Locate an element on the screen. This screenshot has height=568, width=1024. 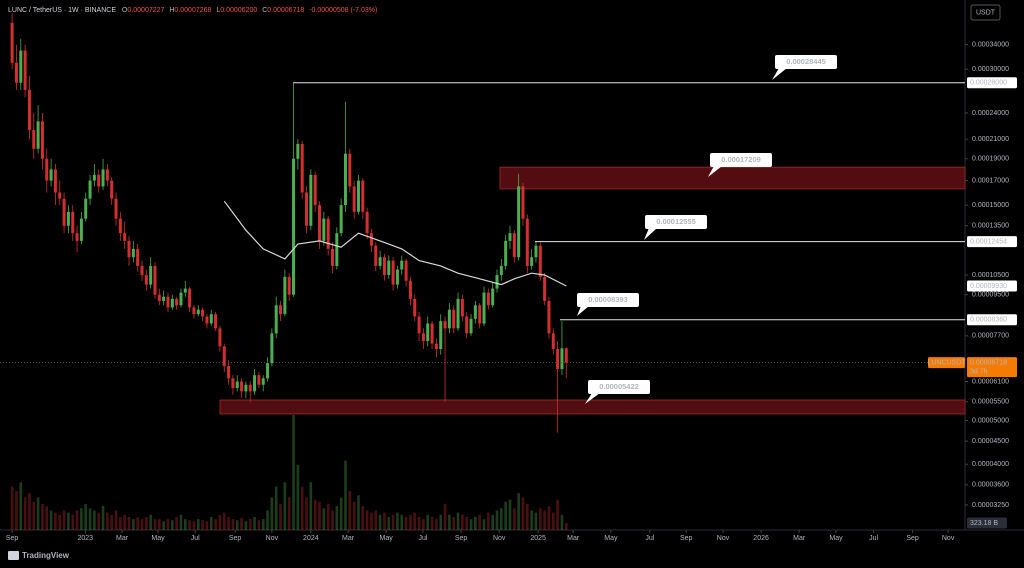
currency: USDT is located at coordinates (986, 12).